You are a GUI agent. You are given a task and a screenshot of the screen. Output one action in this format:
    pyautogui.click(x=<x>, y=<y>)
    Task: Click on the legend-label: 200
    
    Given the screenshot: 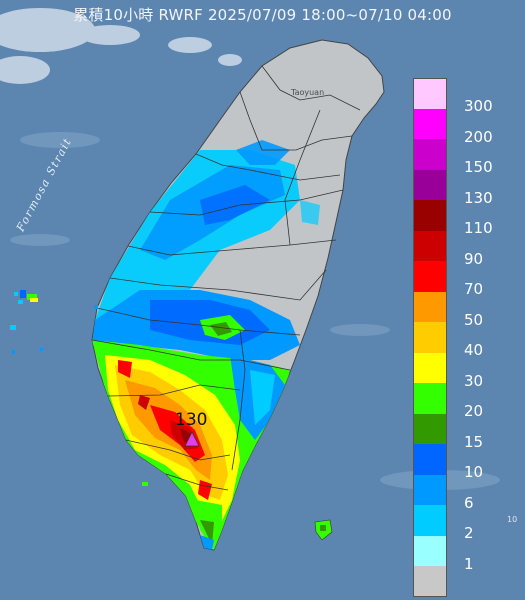 What is the action you would take?
    pyautogui.click(x=478, y=136)
    